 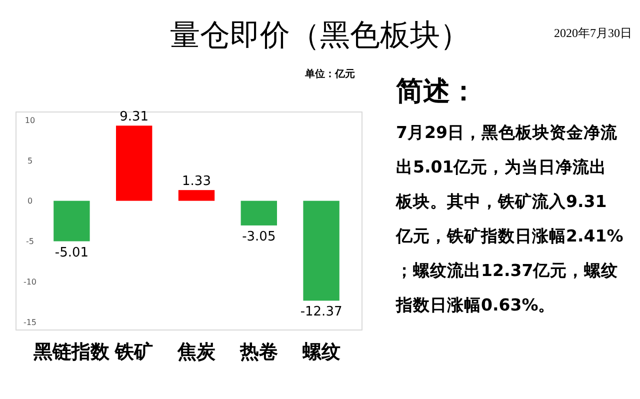 What do you see at coordinates (71, 352) in the screenshot?
I see `x-tick-label: 黑链指数` at bounding box center [71, 352].